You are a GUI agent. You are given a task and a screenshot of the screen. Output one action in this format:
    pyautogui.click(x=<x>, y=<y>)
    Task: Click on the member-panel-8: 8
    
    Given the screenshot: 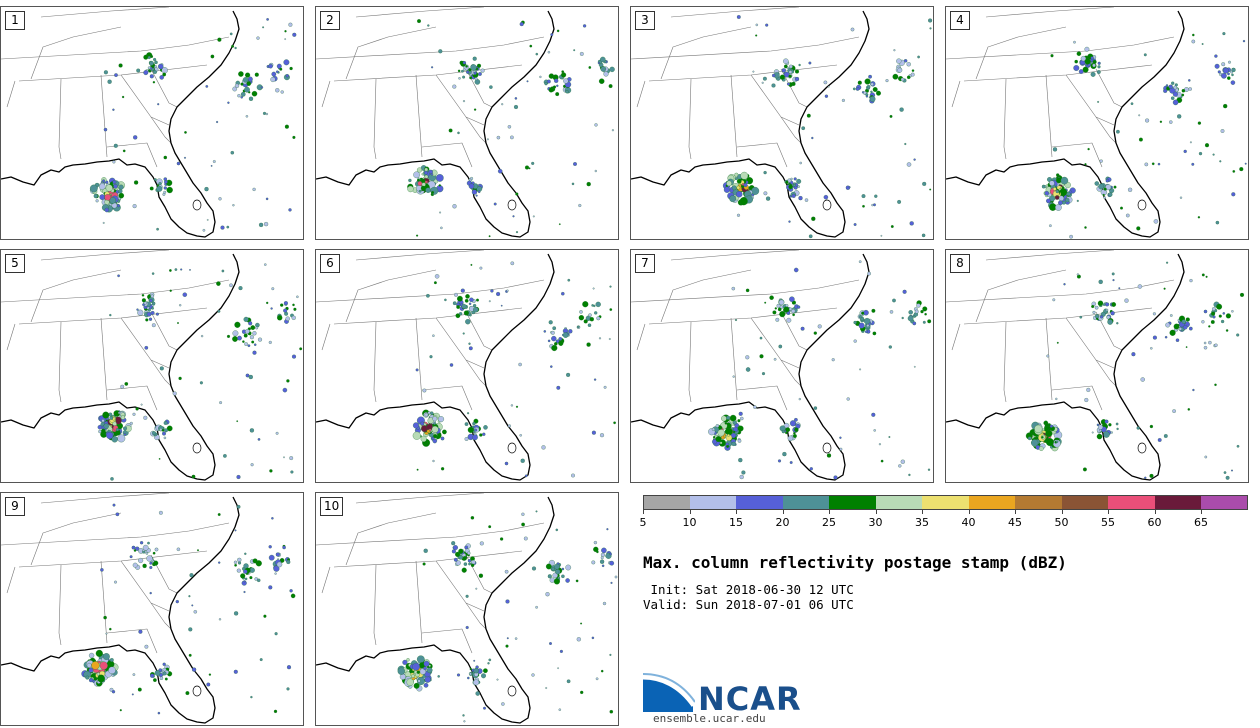 What is the action you would take?
    pyautogui.click(x=1097, y=366)
    